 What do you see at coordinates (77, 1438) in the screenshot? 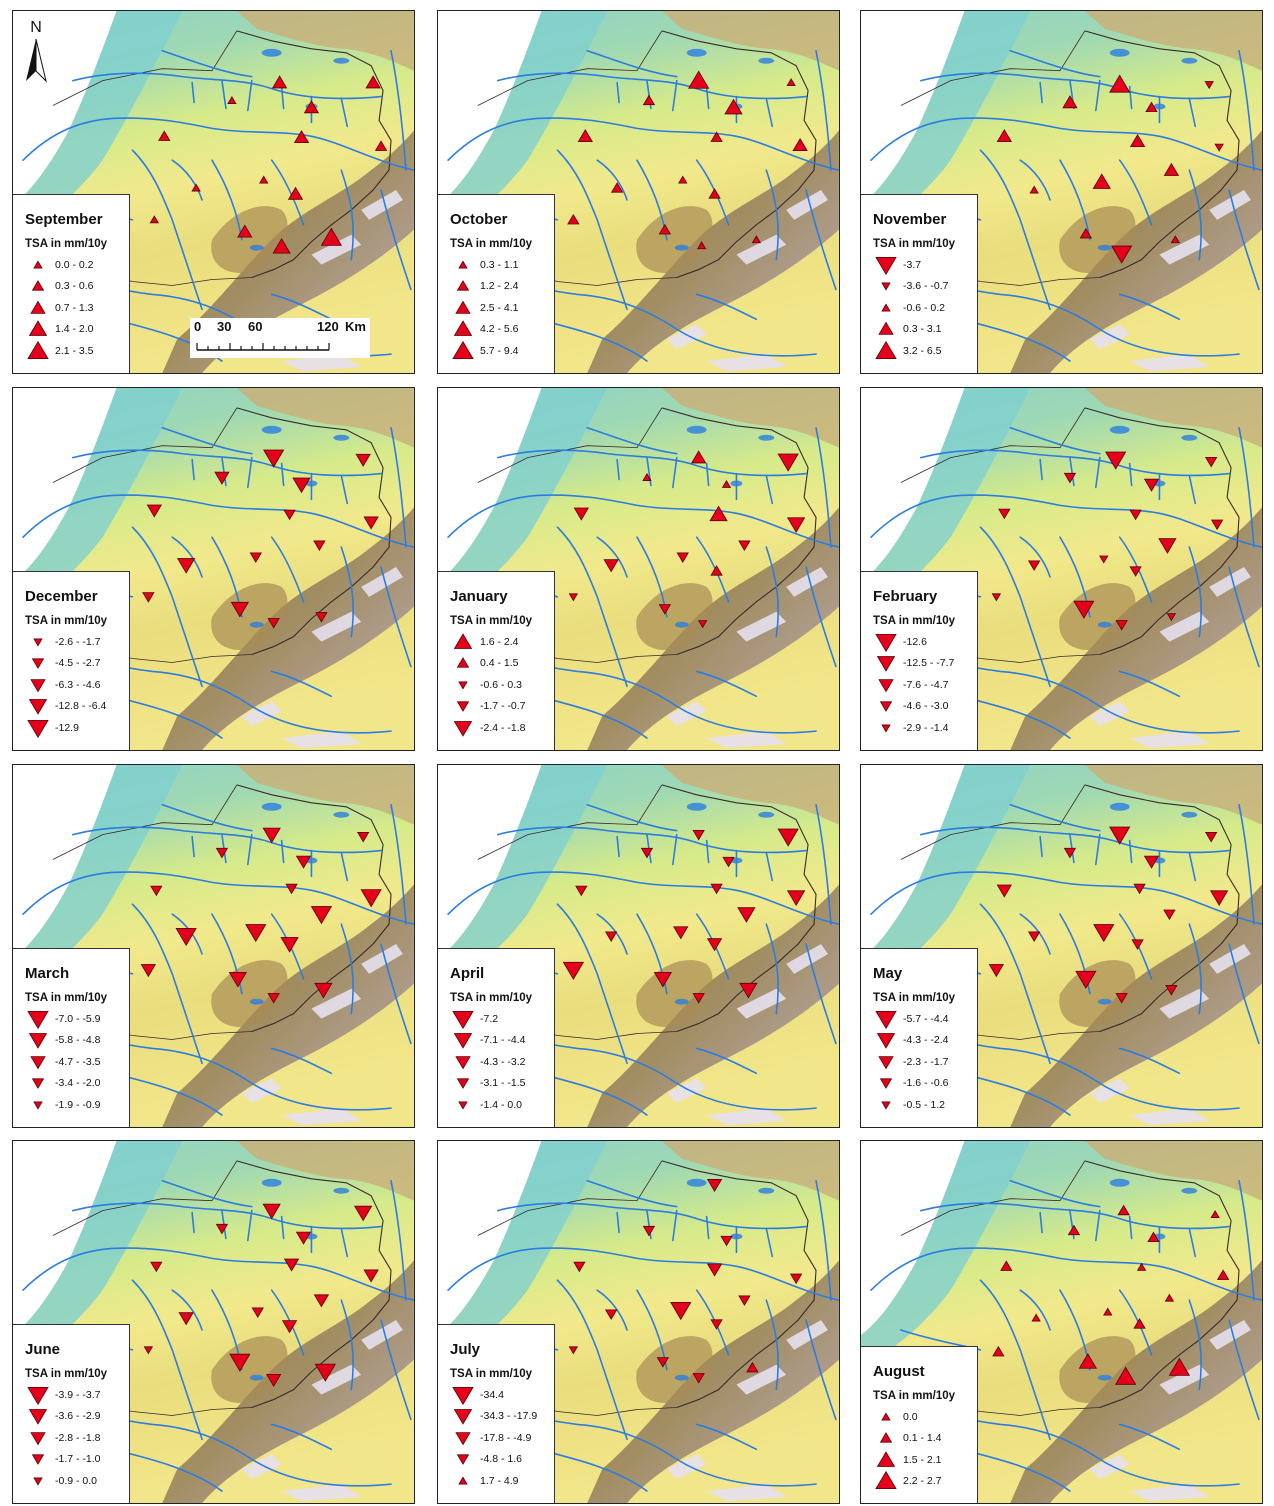
I see `legend-class-row: -2.8 - -1.8` at bounding box center [77, 1438].